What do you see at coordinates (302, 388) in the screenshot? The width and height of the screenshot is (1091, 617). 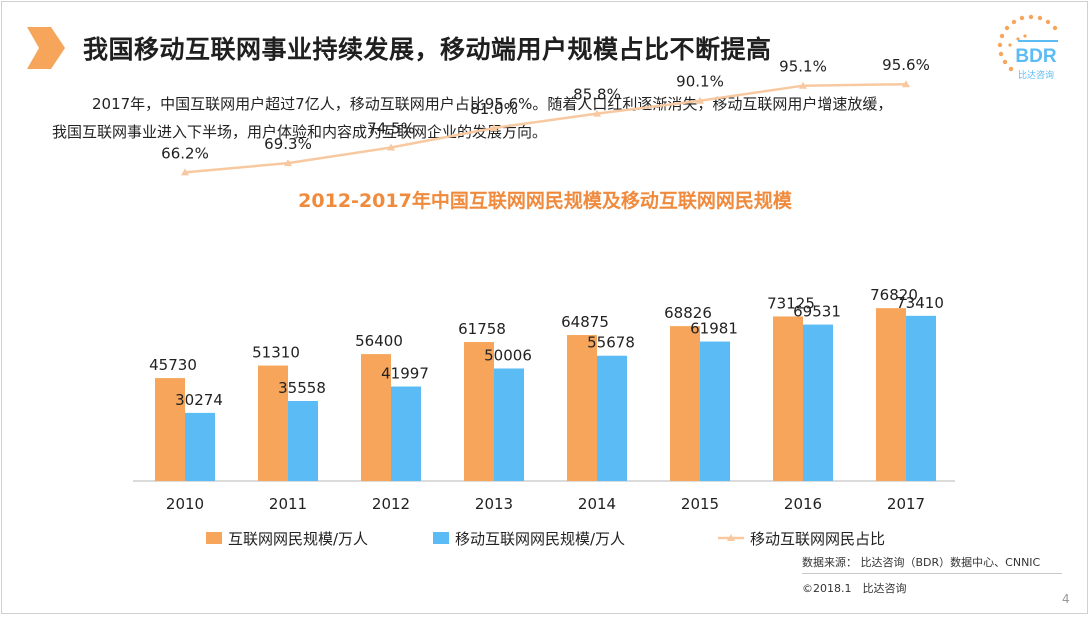 I see `bar-label-mobile-2011: 35558` at bounding box center [302, 388].